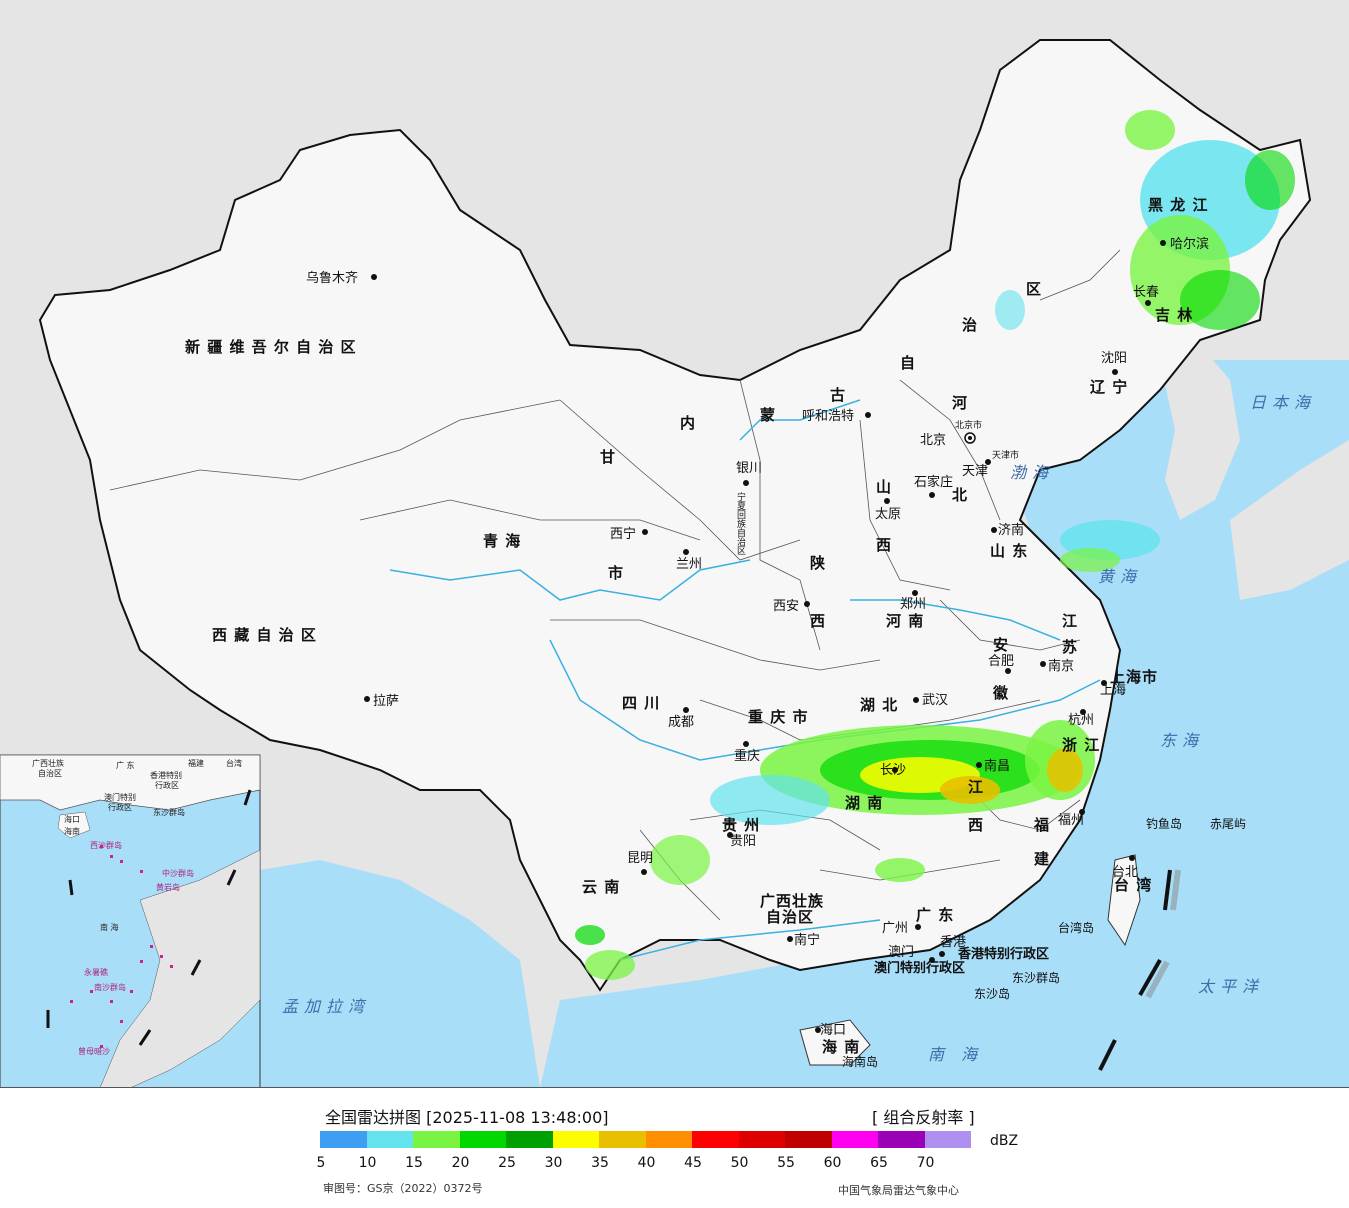  I want to click on legend-tick-label: 15, so click(414, 1163).